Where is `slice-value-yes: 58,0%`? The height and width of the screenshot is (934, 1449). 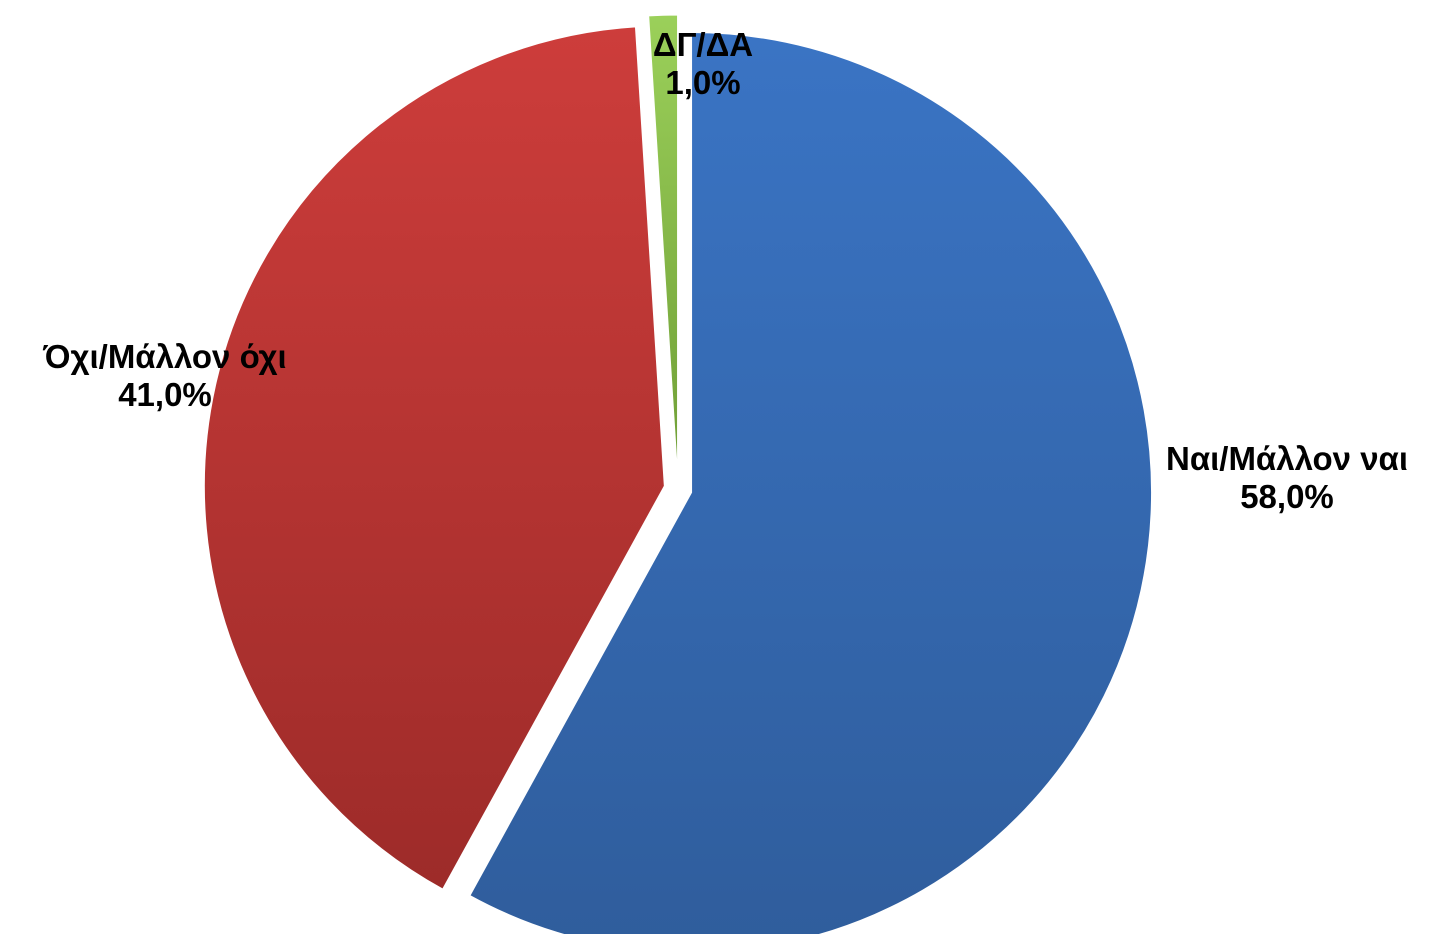
slice-value-yes: 58,0% is located at coordinates (1287, 496).